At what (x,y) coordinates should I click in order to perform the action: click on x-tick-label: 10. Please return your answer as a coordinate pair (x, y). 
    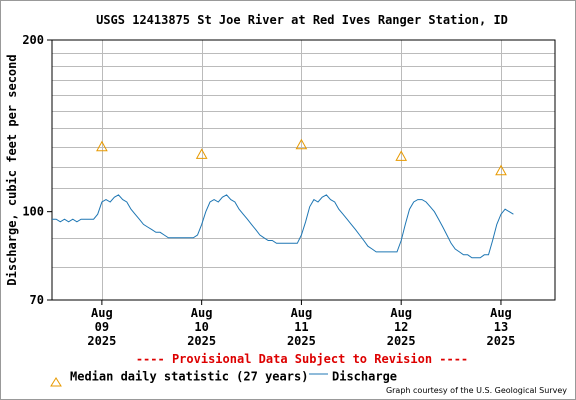
    Looking at the image, I should click on (201, 327).